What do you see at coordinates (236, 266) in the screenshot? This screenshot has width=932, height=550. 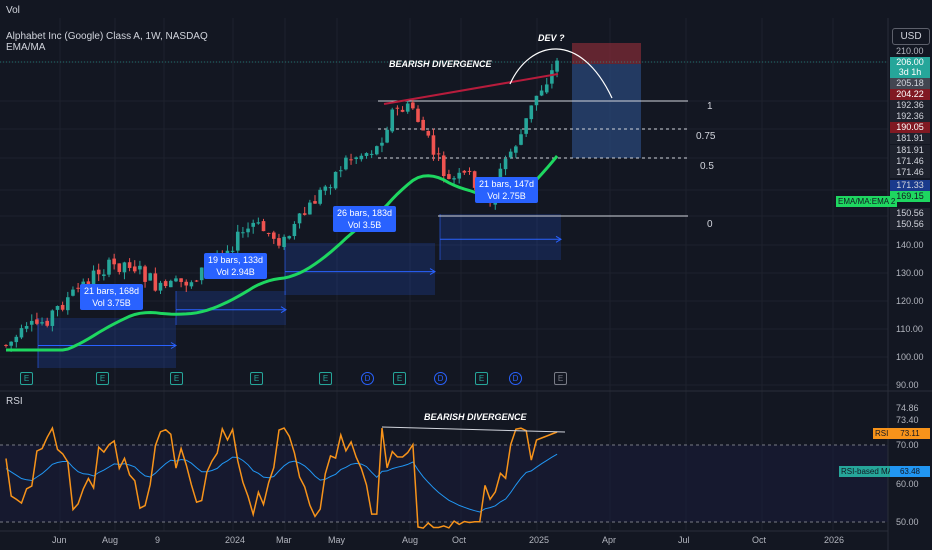 I see `range-label: 19 bars, 133d Vol 2.94B` at bounding box center [236, 266].